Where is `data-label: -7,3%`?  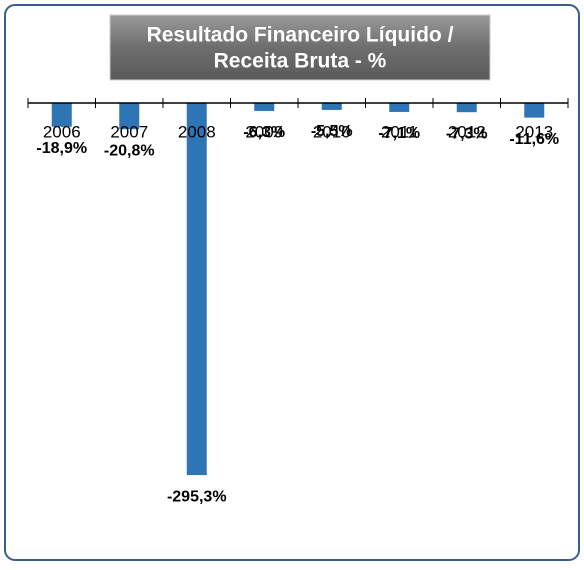 data-label: -7,3% is located at coordinates (467, 133).